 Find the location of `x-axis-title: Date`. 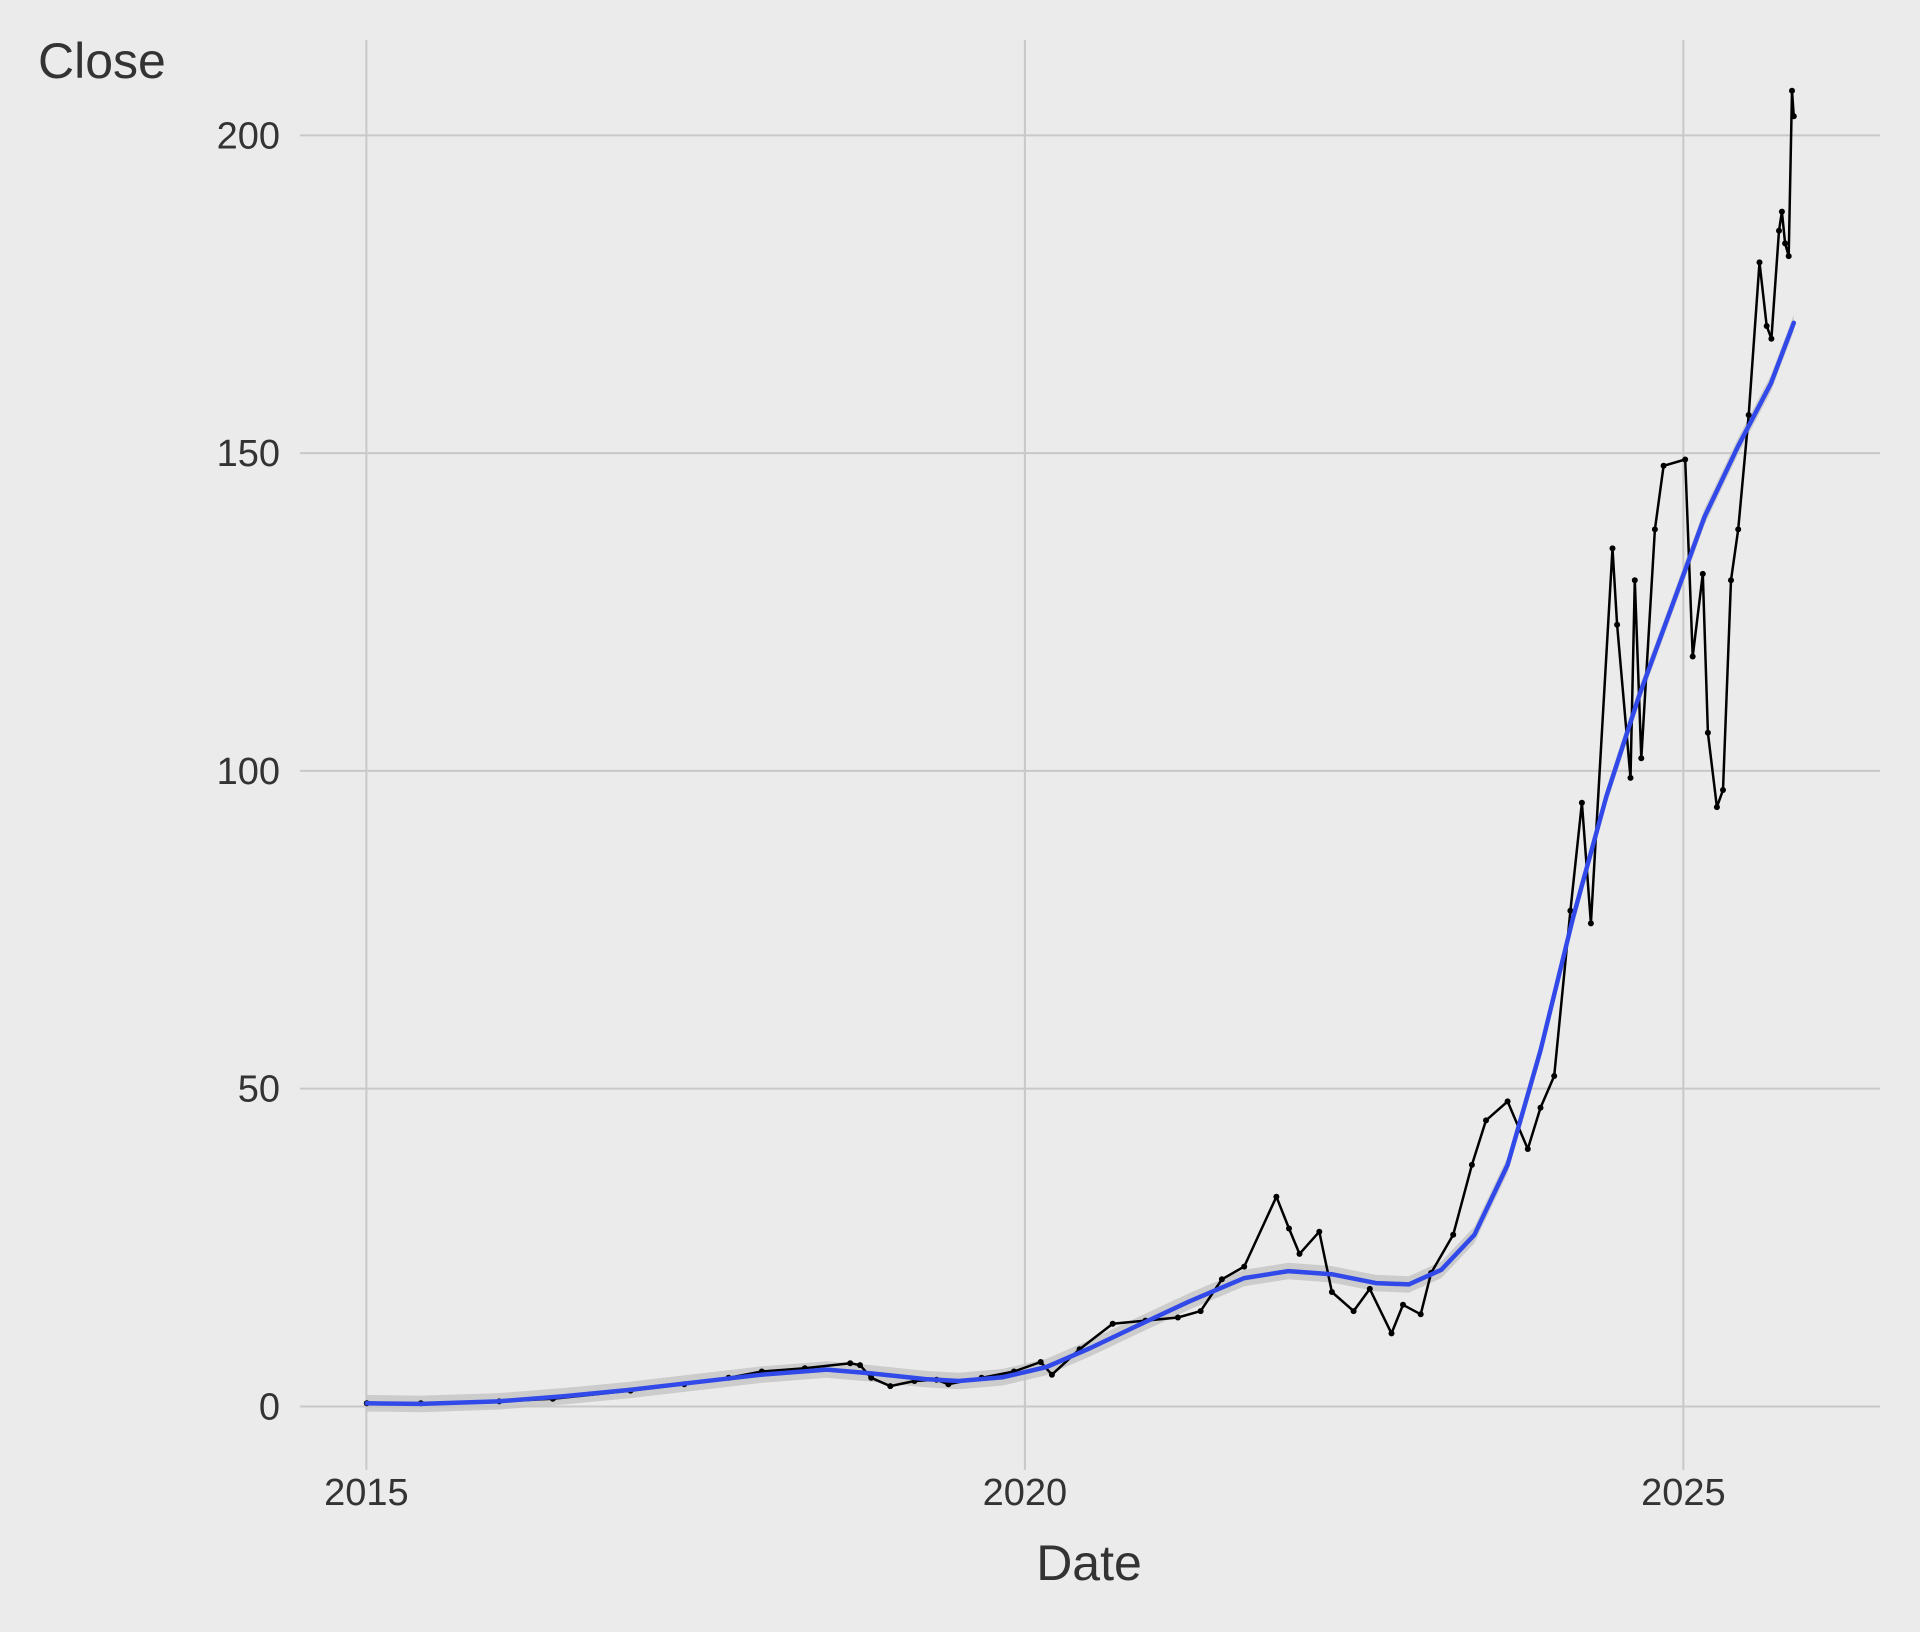

x-axis-title: Date is located at coordinates (1089, 1563).